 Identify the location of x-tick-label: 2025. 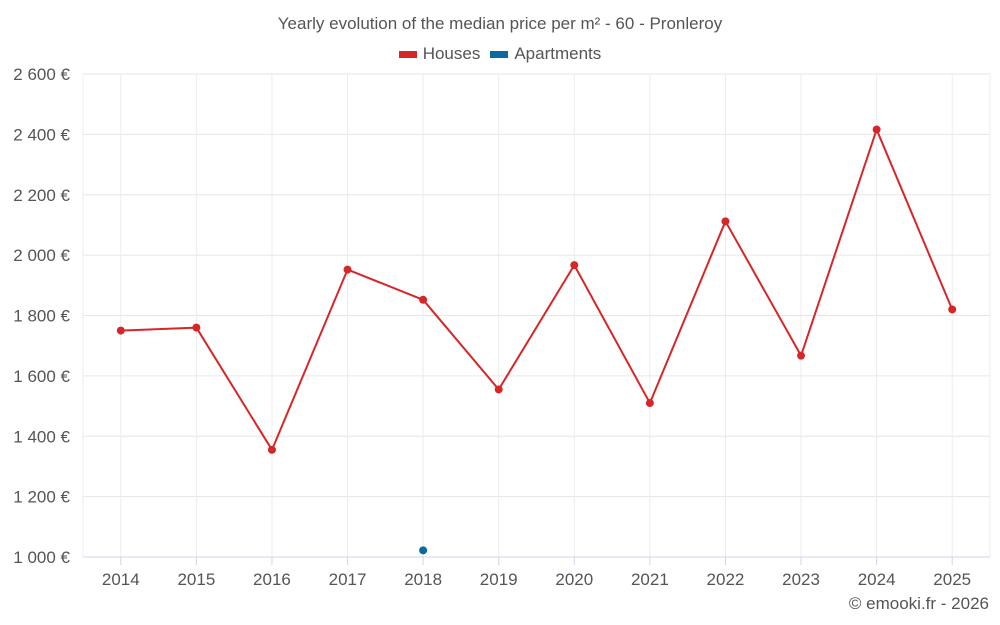
(952, 579).